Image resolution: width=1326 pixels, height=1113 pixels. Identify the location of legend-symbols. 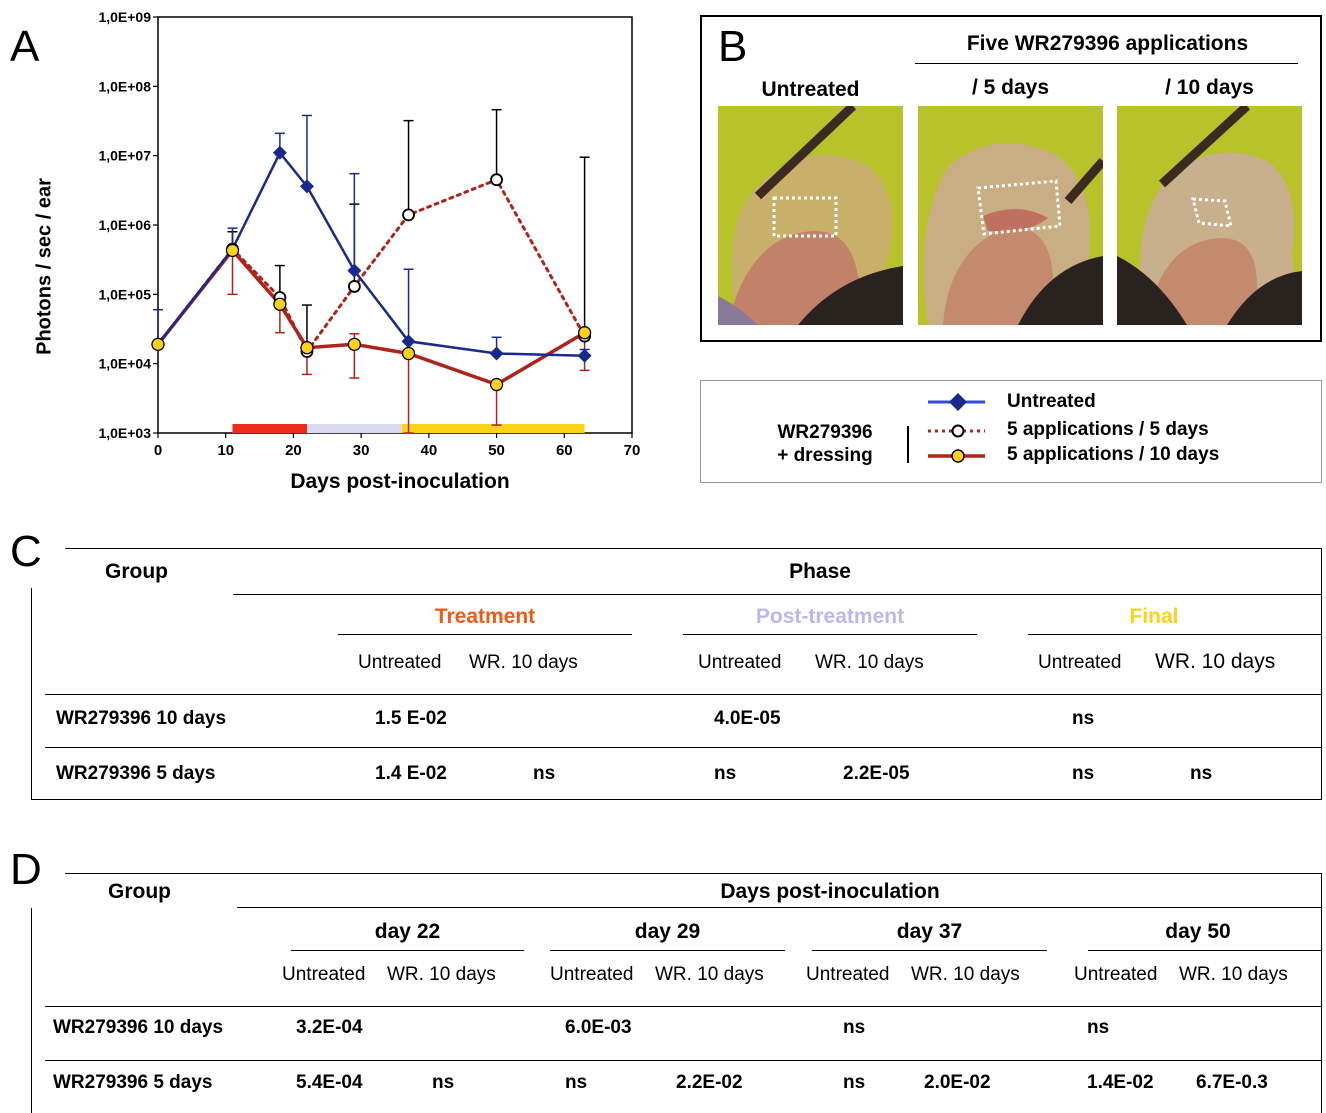
(956, 428).